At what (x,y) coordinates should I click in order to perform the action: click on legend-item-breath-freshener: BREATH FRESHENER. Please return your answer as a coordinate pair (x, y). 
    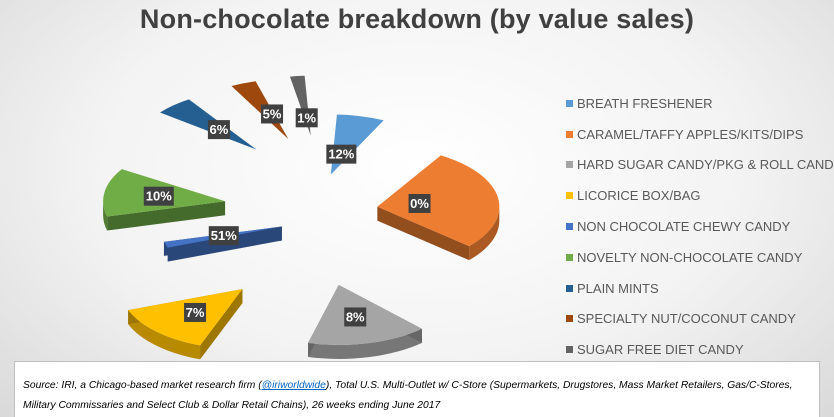
    Looking at the image, I should click on (700, 103).